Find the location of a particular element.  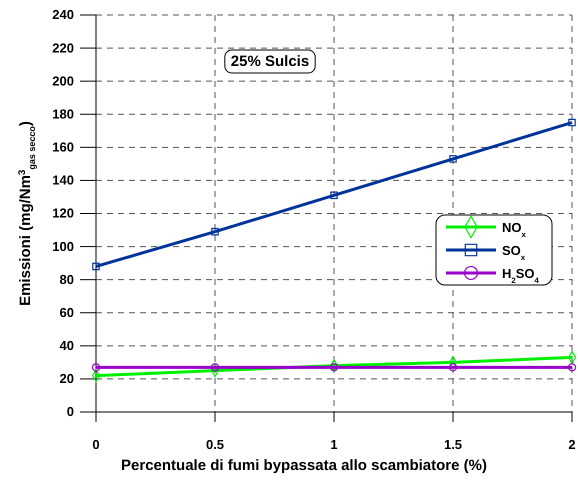

annotation: 25% Sulcis is located at coordinates (270, 61).